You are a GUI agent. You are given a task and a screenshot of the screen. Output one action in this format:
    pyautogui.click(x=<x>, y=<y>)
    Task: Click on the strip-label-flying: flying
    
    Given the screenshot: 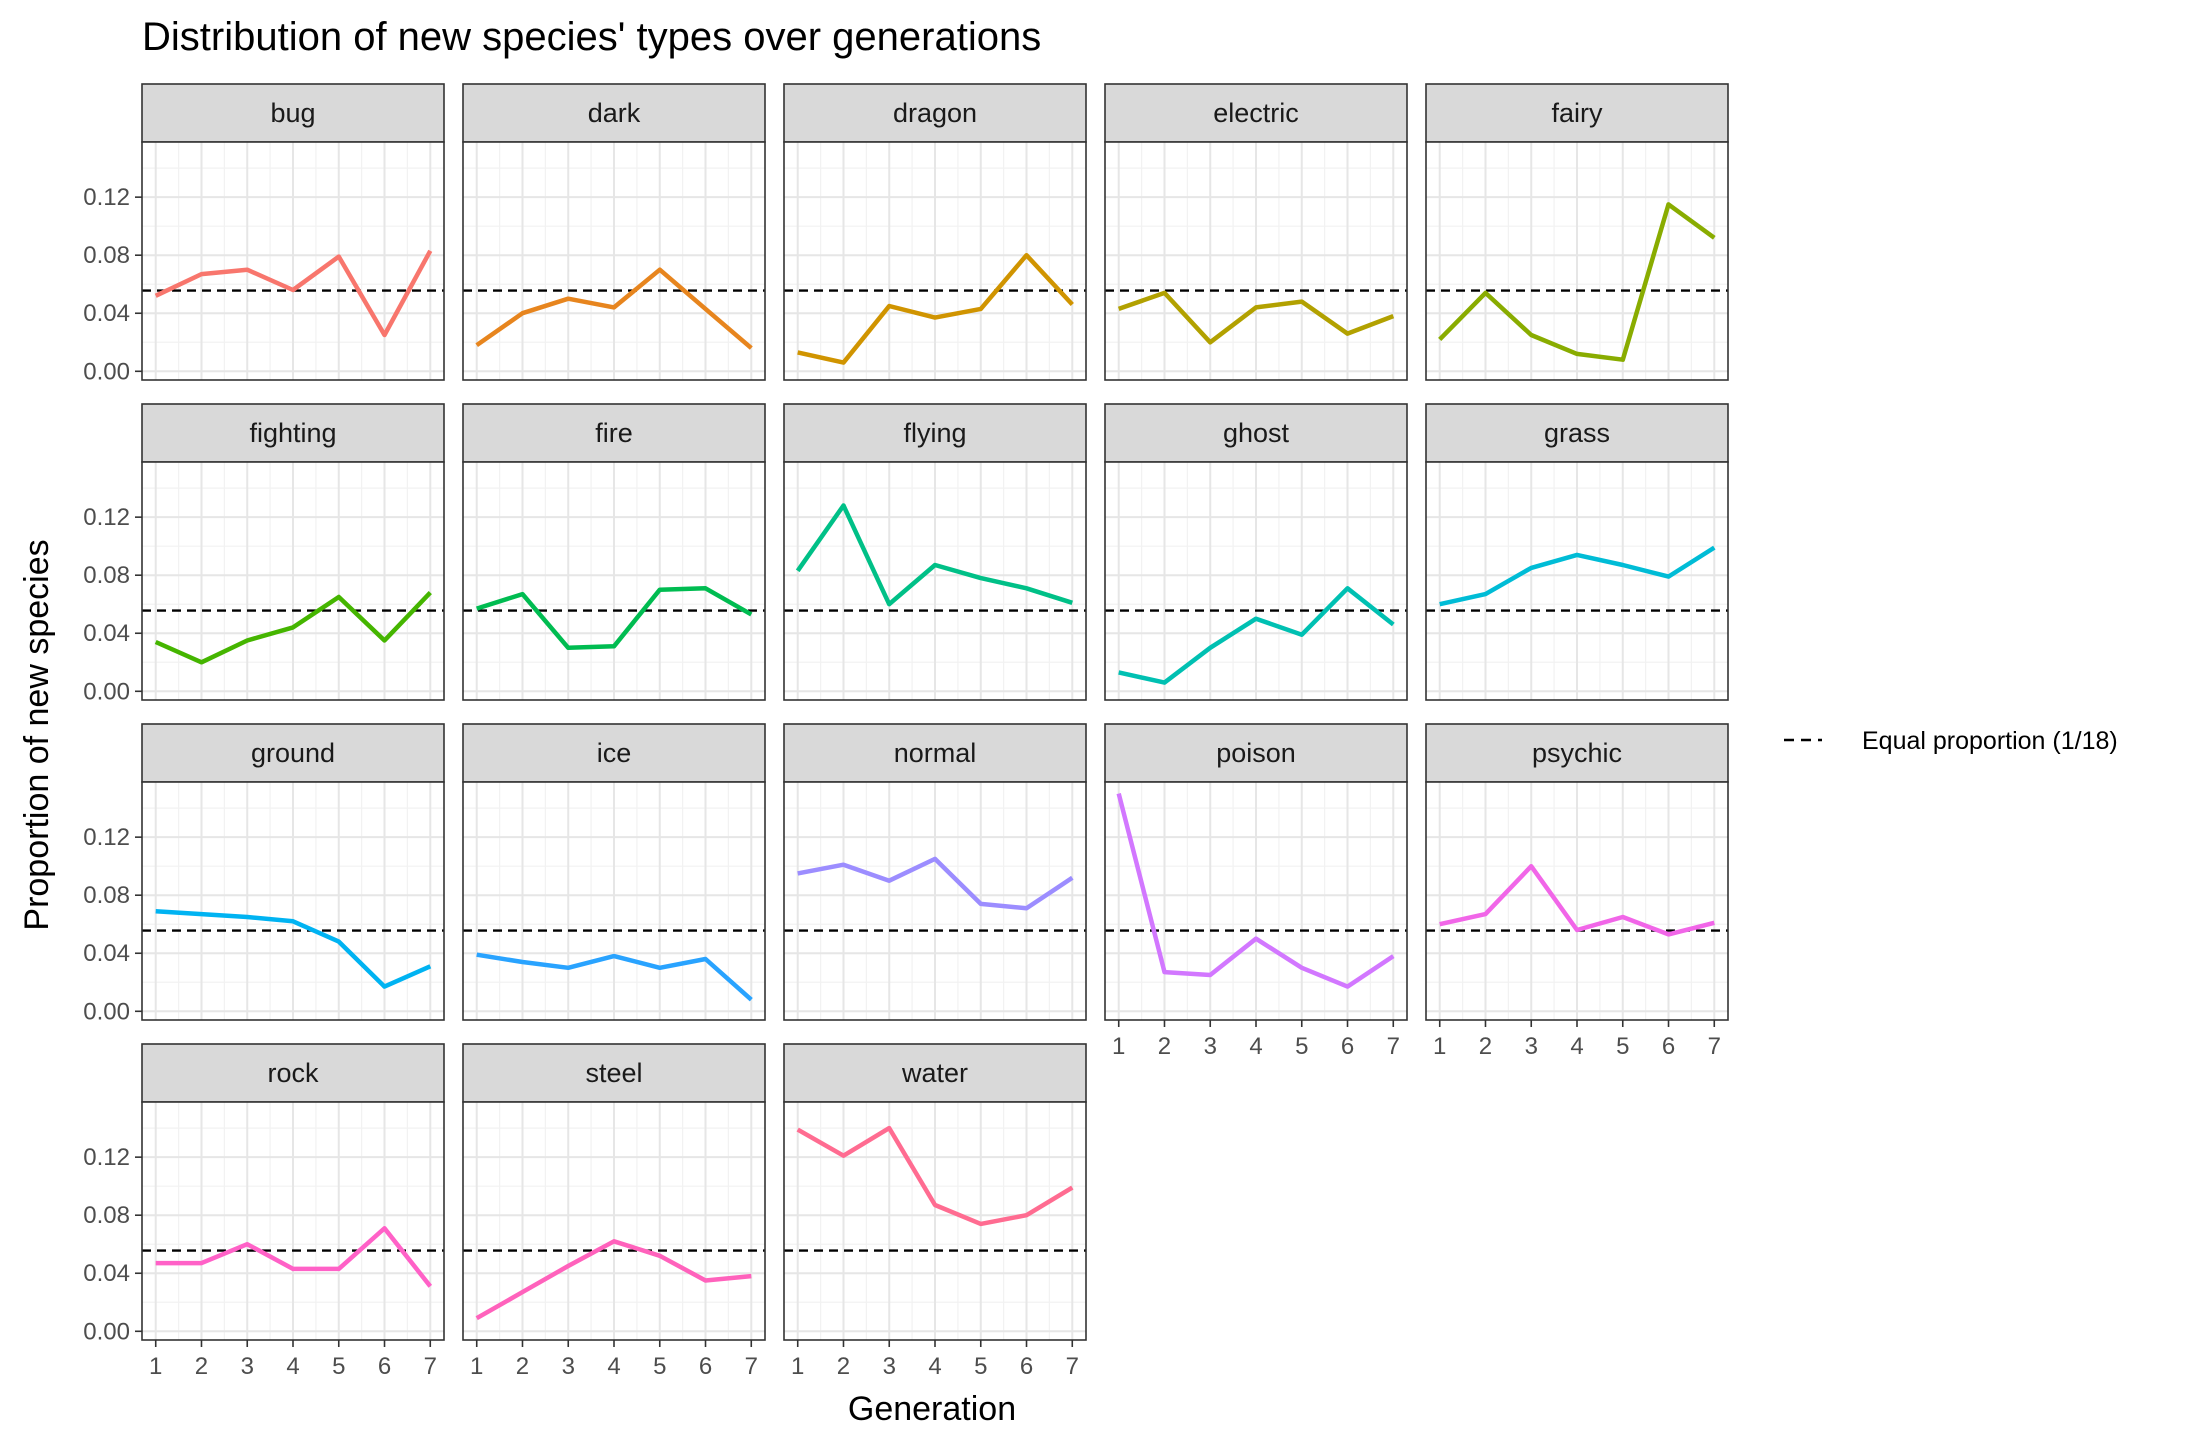 What is the action you would take?
    pyautogui.click(x=934, y=433)
    